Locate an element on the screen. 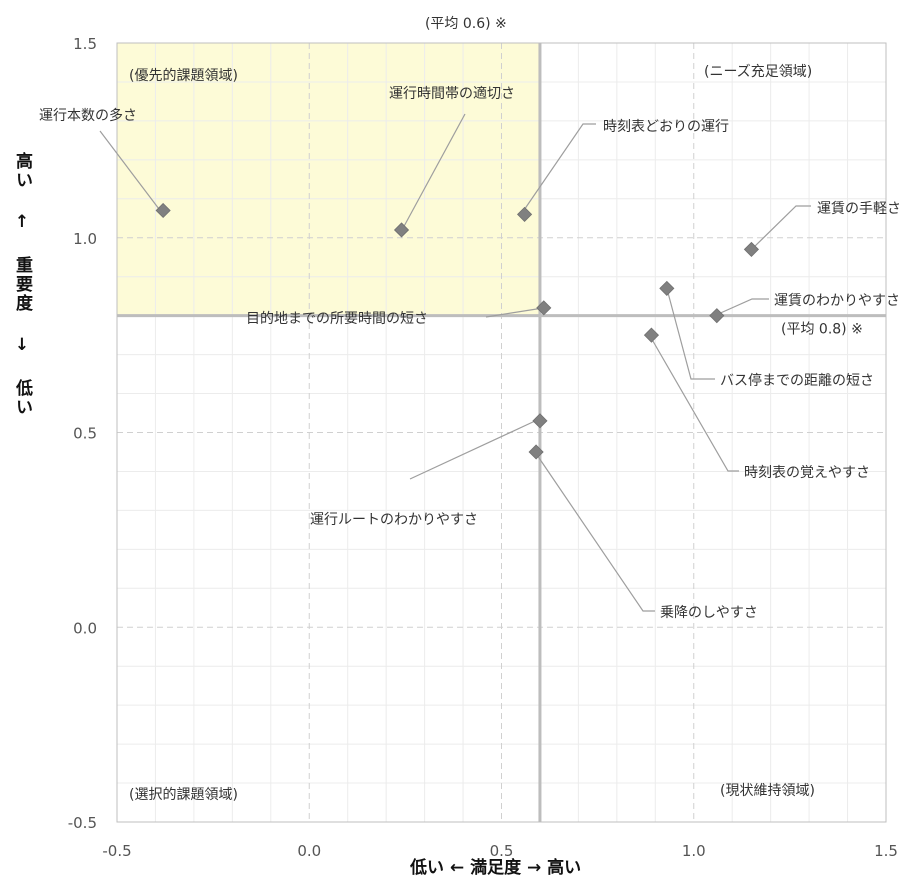 Image resolution: width=924 pixels, height=879 pixels. data-point-label: 運行ルートのわかりやすさ is located at coordinates (394, 520).